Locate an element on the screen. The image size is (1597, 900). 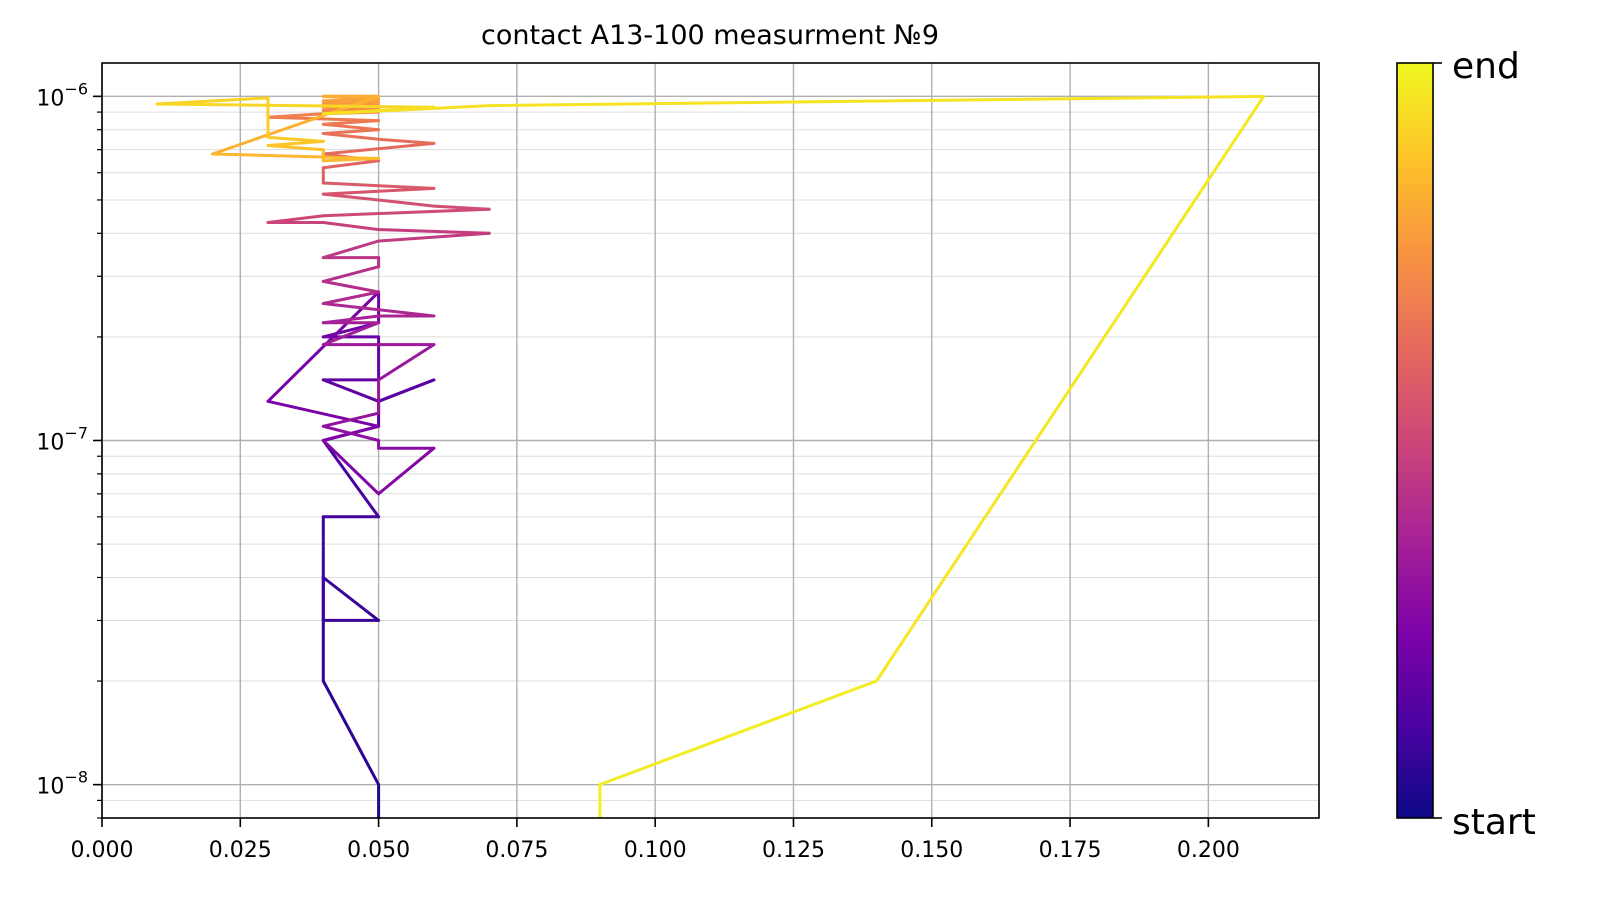
x-tick-label: 0.025 is located at coordinates (240, 850).